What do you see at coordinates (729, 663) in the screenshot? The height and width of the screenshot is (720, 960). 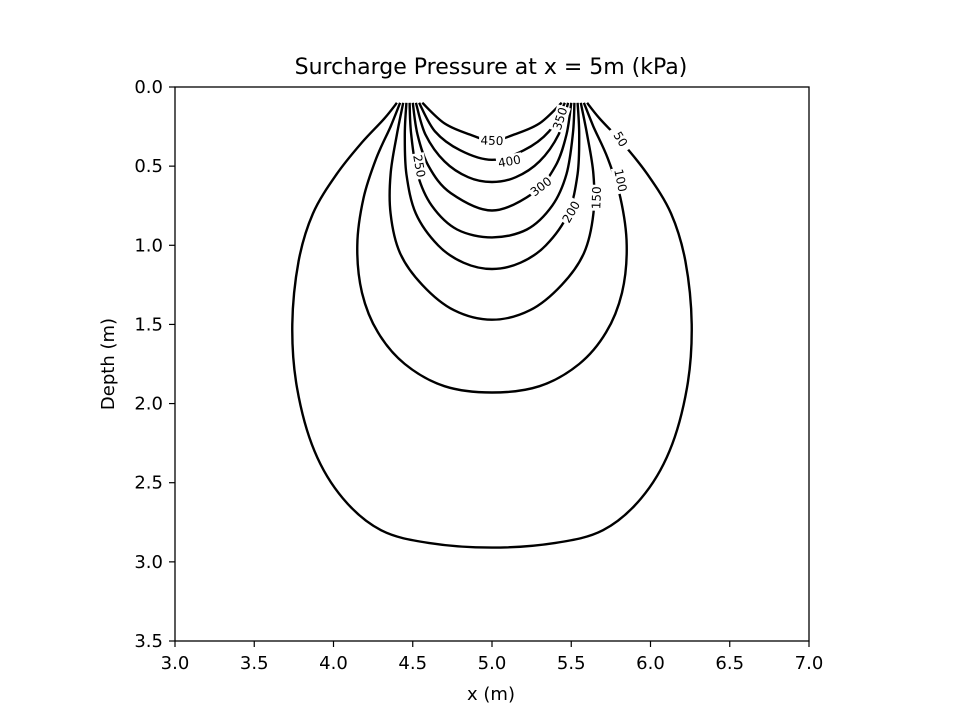 I see `x-tick-label: 6.5` at bounding box center [729, 663].